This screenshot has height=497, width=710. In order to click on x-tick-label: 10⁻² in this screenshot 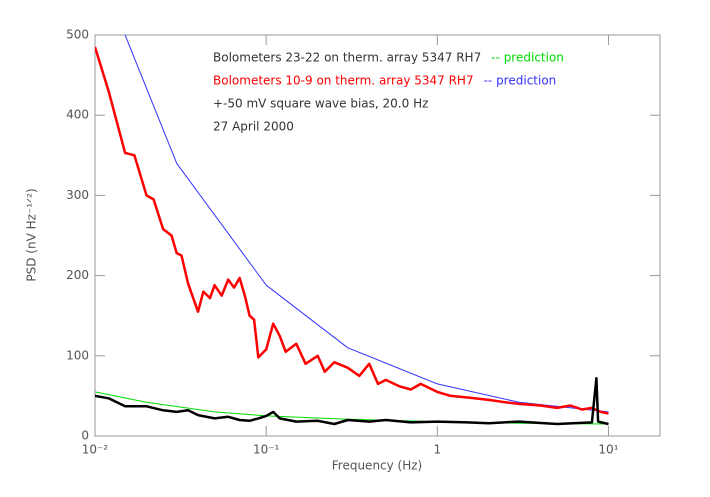, I will do `click(95, 450)`.